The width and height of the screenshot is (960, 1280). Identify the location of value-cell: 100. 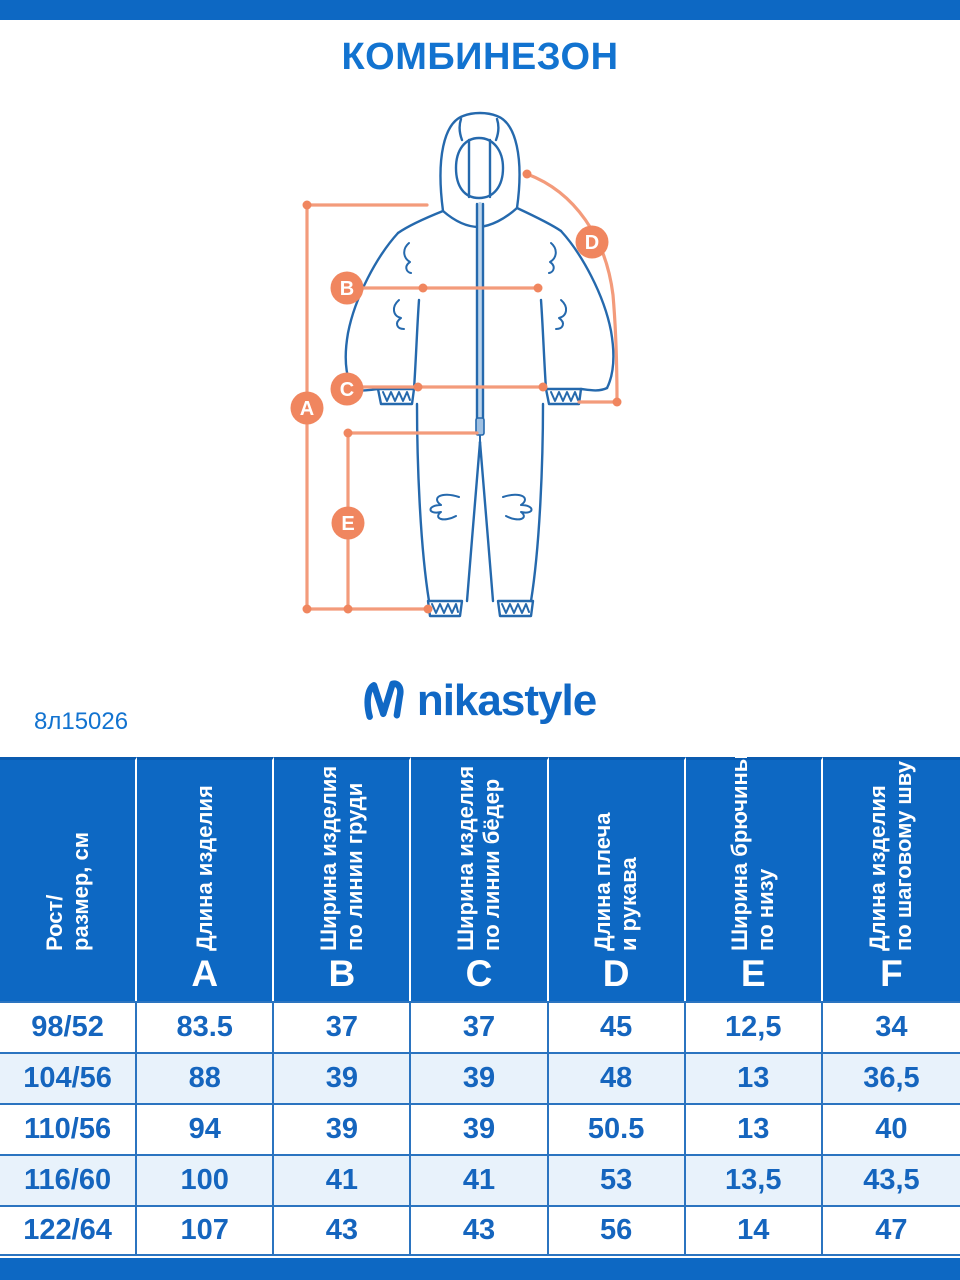
(206, 1179).